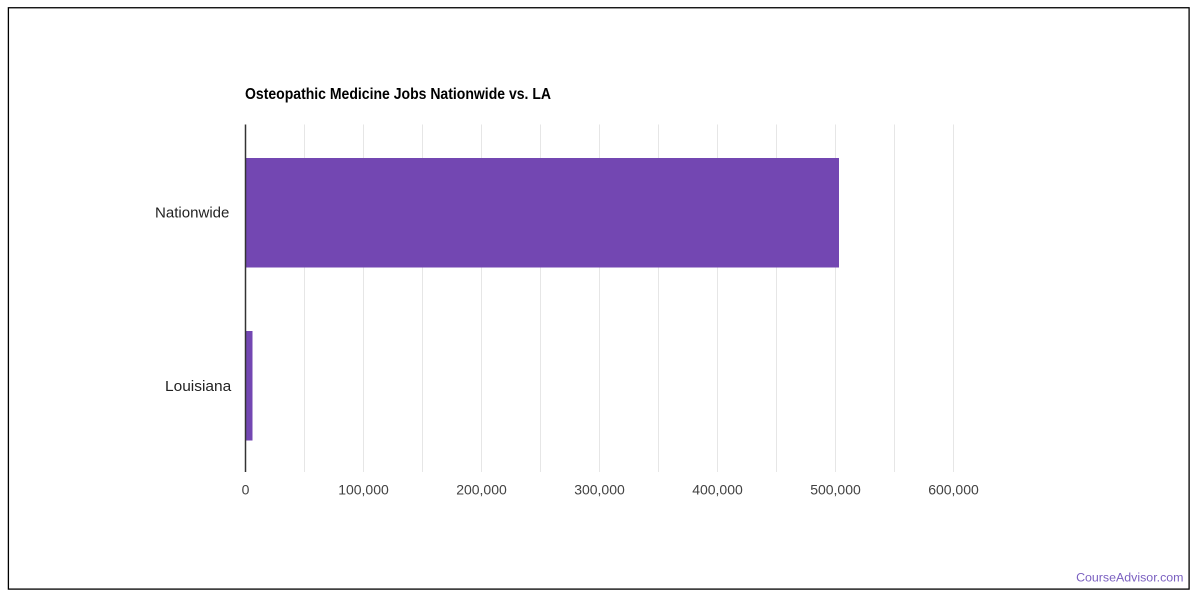 Image resolution: width=1200 pixels, height=605 pixels. I want to click on svg-text: 200,000, so click(481, 489).